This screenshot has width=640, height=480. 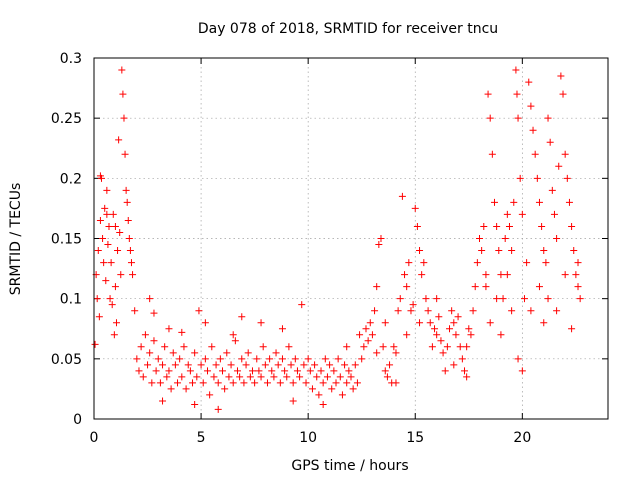 I want to click on x-tick-label: 15, so click(x=415, y=438).